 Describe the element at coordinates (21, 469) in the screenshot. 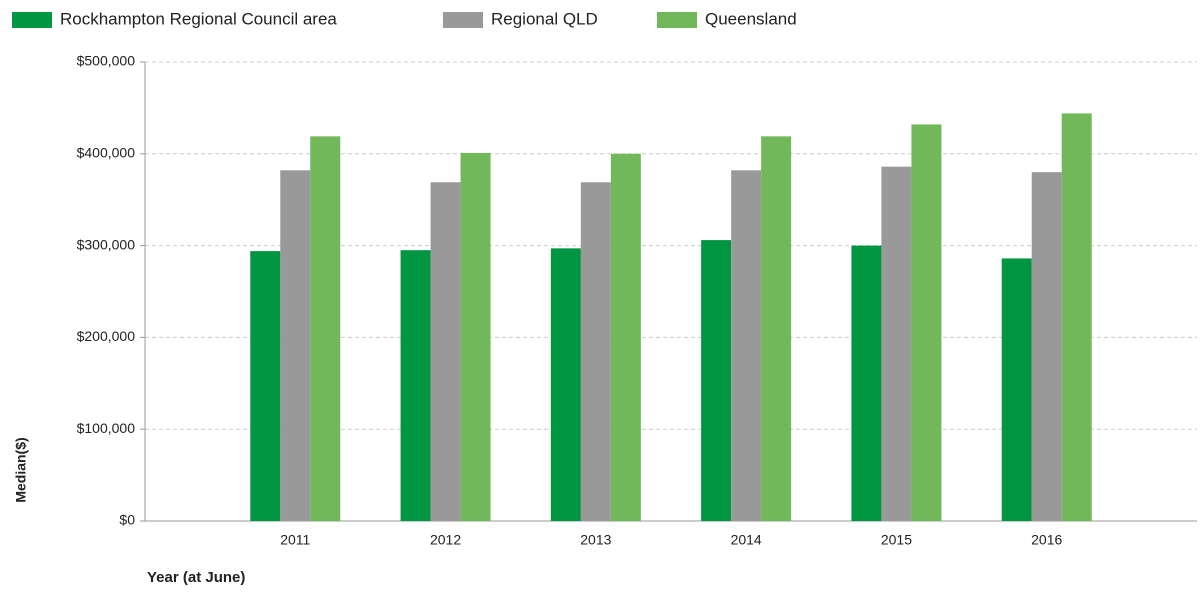

I see `y-axis-title: Median($)` at that location.